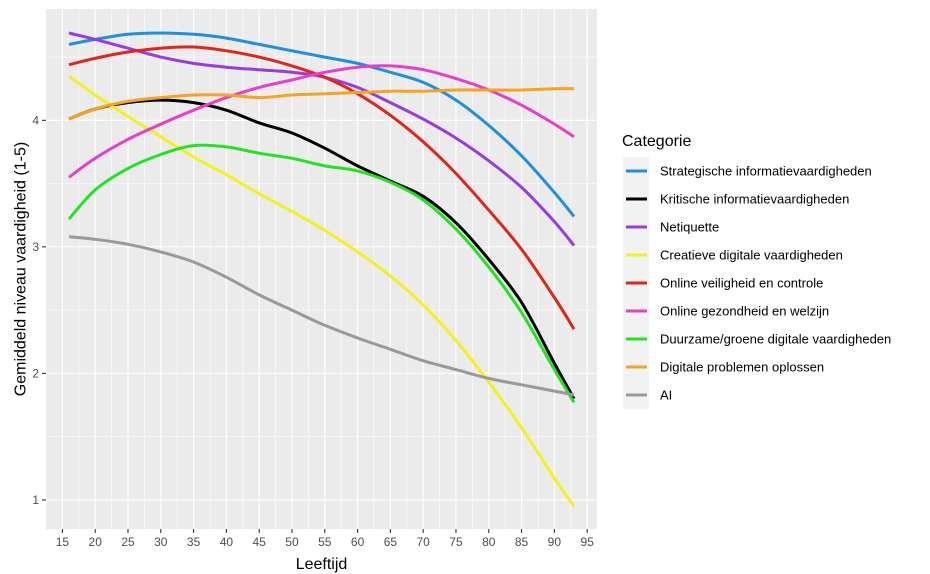  What do you see at coordinates (522, 542) in the screenshot?
I see `x-tick-label: 85` at bounding box center [522, 542].